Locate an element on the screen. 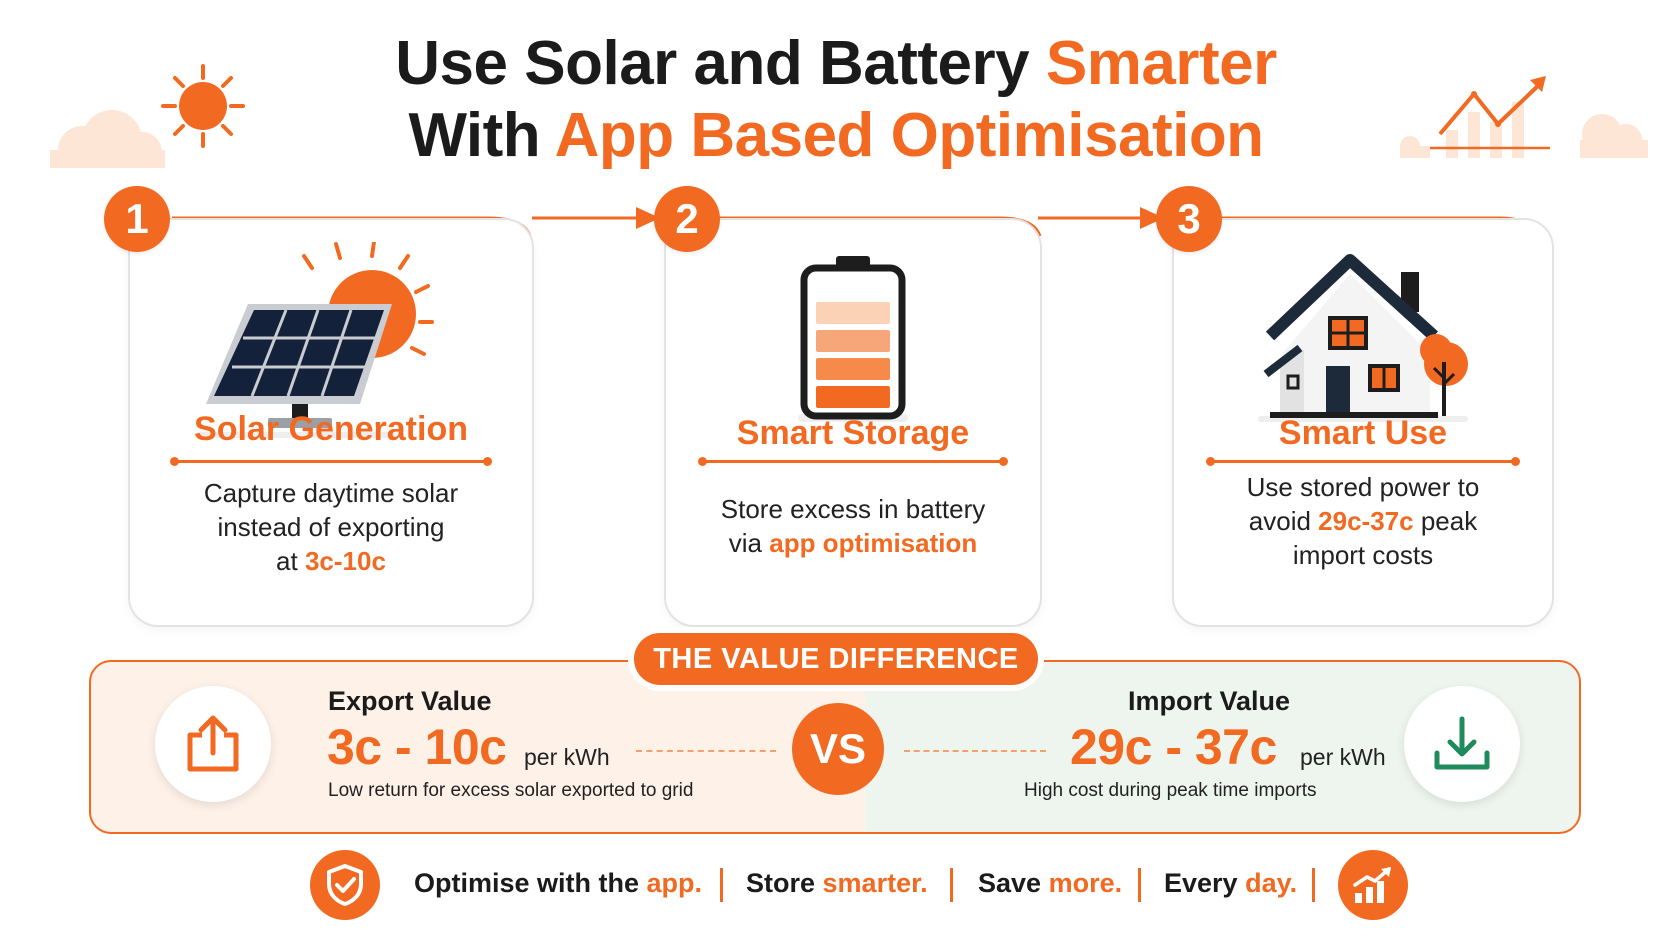 The height and width of the screenshot is (941, 1672). export-dashed-line is located at coordinates (706, 751).